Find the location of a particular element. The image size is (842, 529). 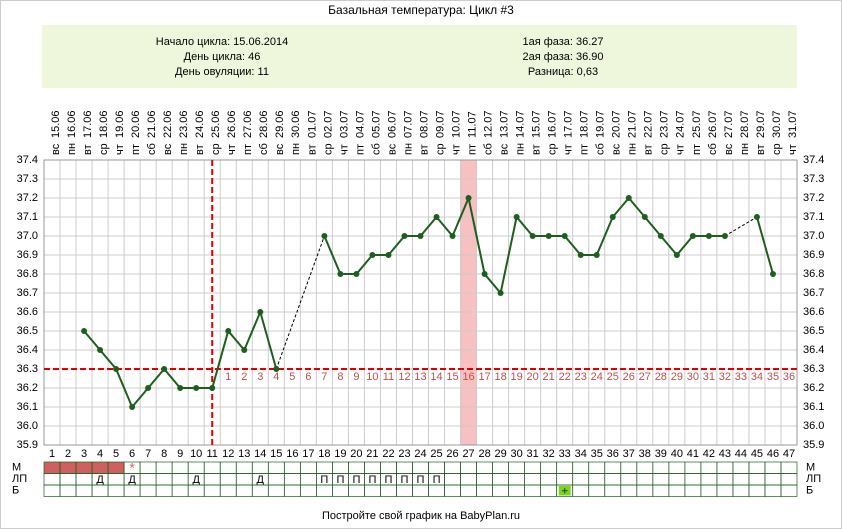

x-tick-label: 43 is located at coordinates (725, 454).